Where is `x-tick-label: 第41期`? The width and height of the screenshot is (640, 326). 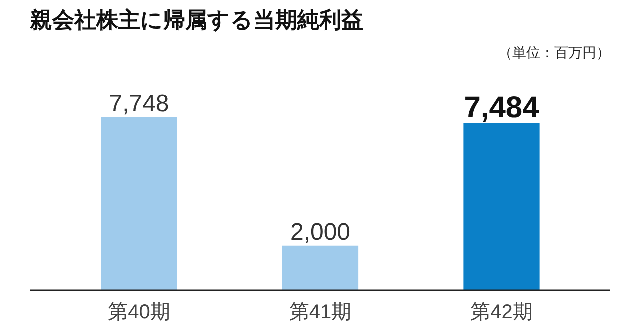 x-tick-label: 第41期 is located at coordinates (320, 313).